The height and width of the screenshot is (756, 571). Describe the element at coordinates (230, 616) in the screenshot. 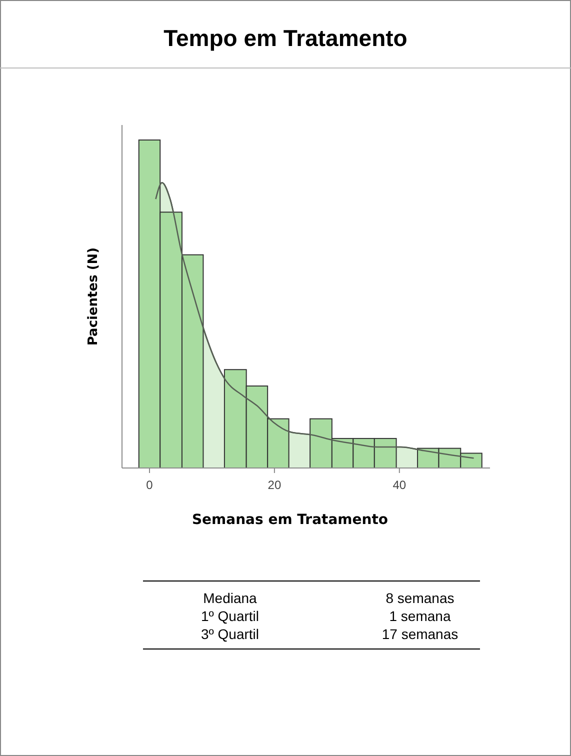

I see `text: 1º Quartil` at that location.